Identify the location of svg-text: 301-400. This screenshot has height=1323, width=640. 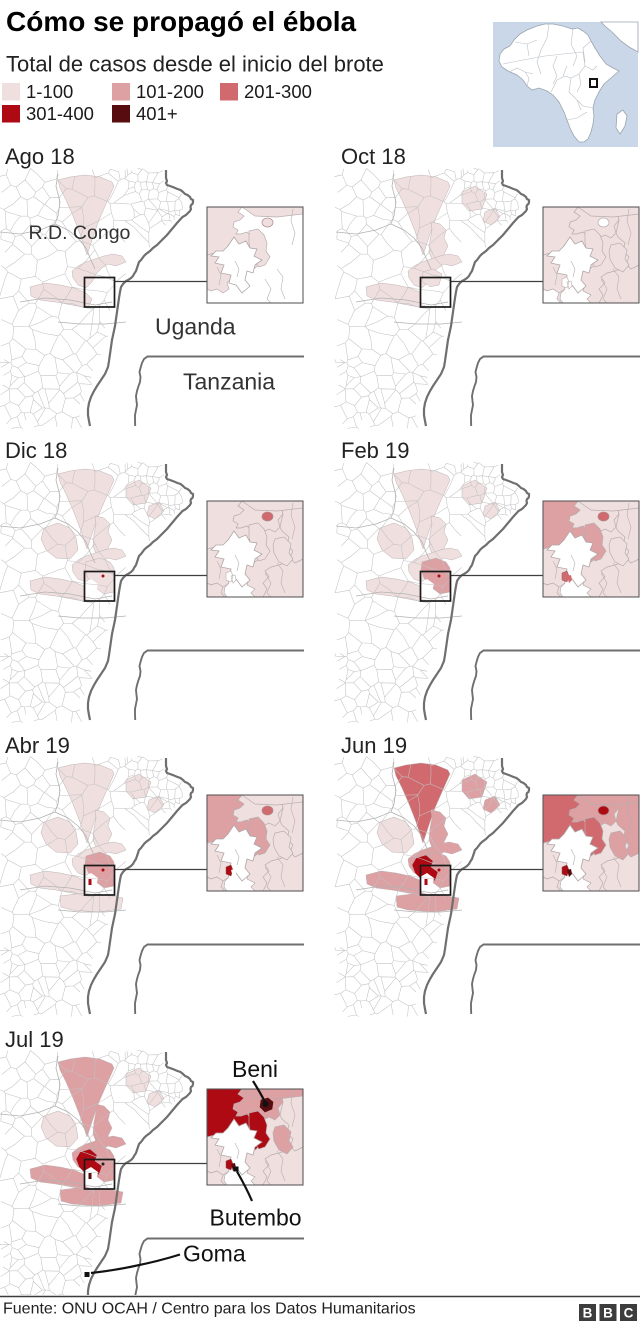
(60, 113).